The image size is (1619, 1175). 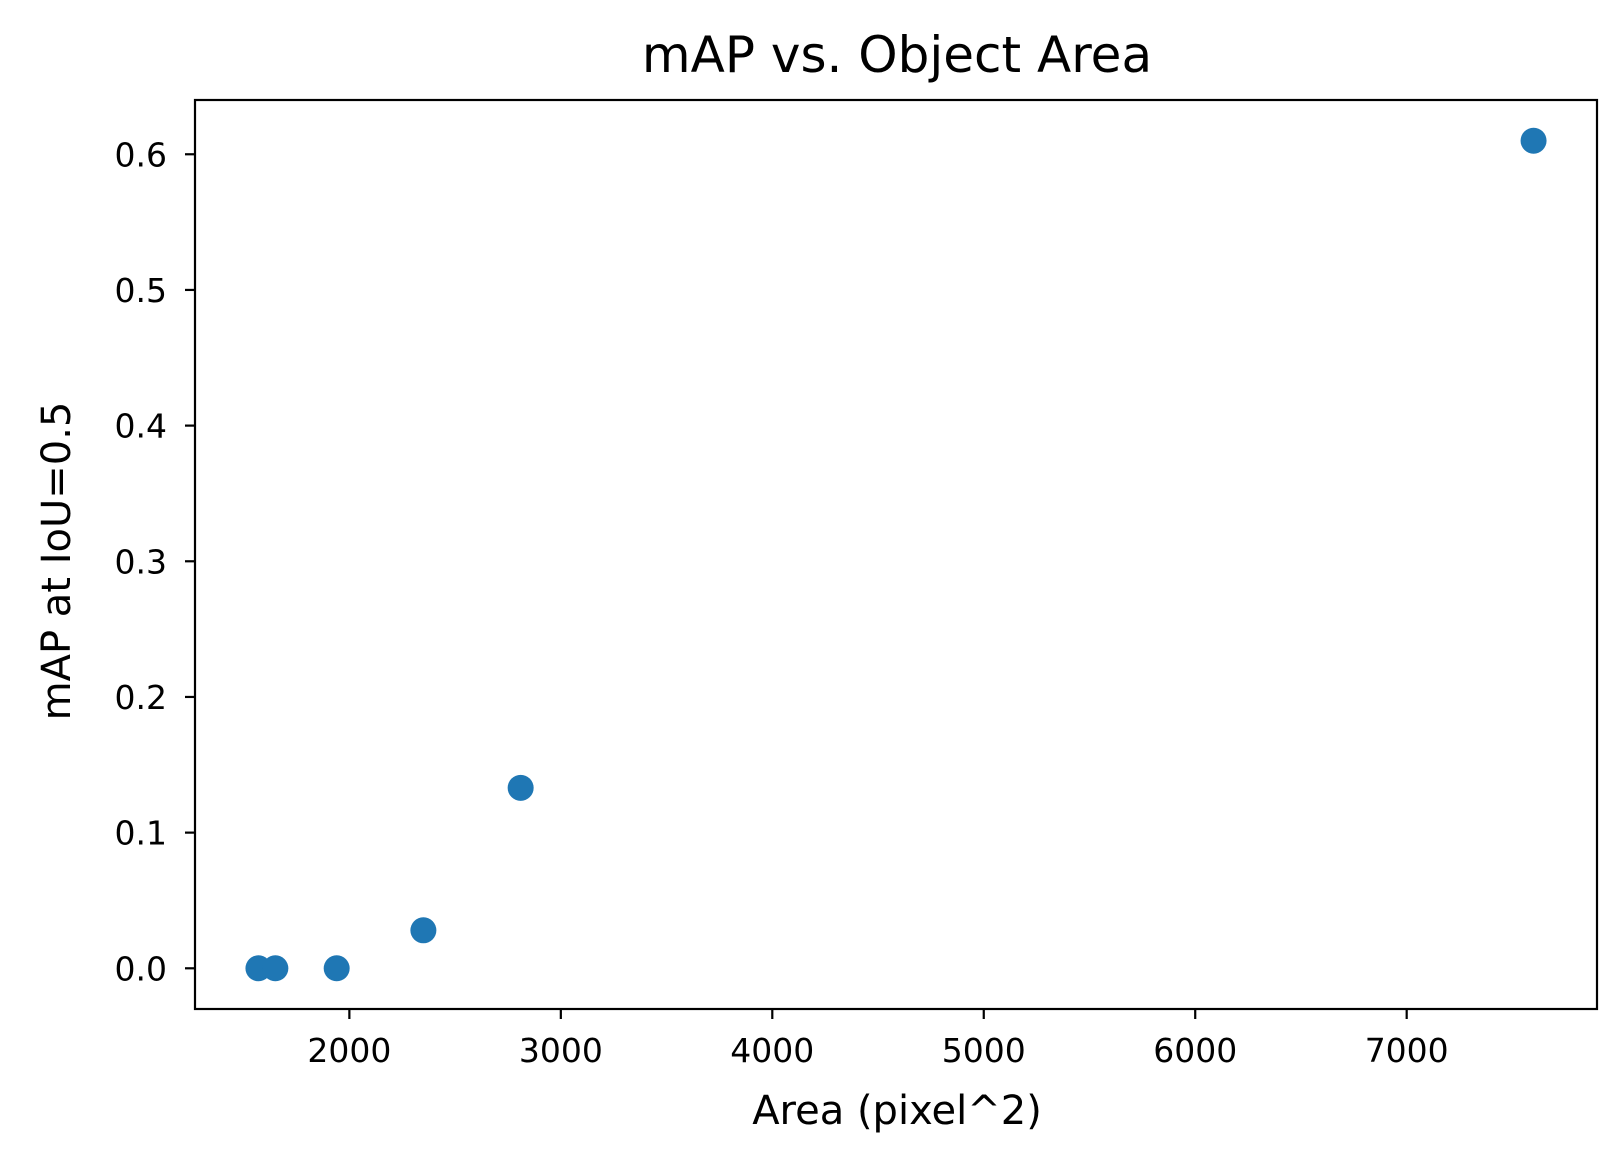 I want to click on x-tick-label: 3000, so click(x=561, y=1050).